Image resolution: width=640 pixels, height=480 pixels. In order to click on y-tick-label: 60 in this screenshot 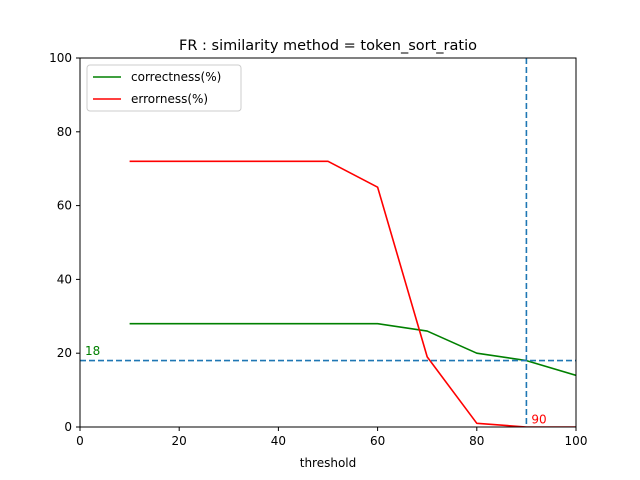, I will do `click(64, 206)`.